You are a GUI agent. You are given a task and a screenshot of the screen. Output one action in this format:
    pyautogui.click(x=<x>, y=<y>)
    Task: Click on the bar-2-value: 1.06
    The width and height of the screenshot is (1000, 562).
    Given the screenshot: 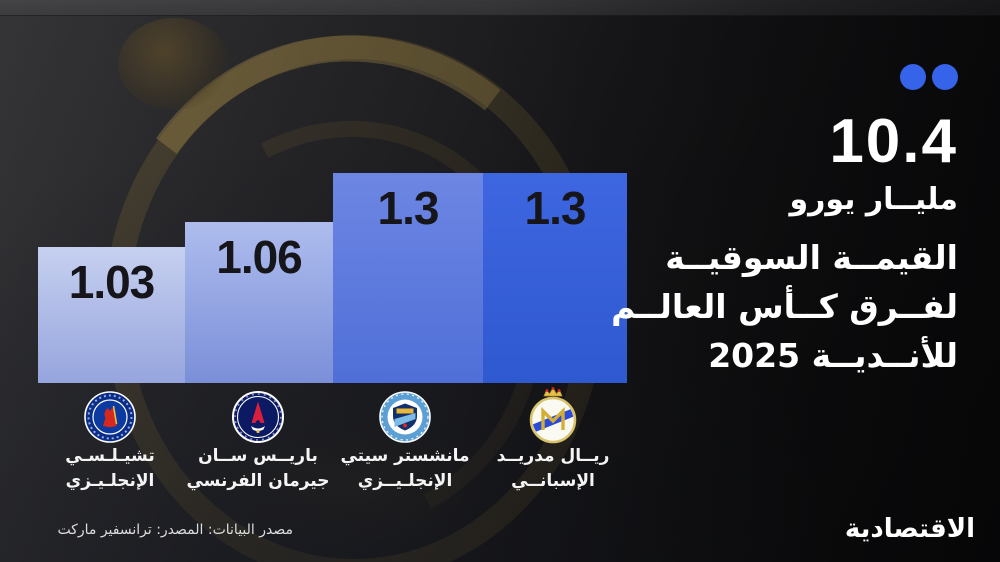 What is the action you would take?
    pyautogui.click(x=259, y=257)
    